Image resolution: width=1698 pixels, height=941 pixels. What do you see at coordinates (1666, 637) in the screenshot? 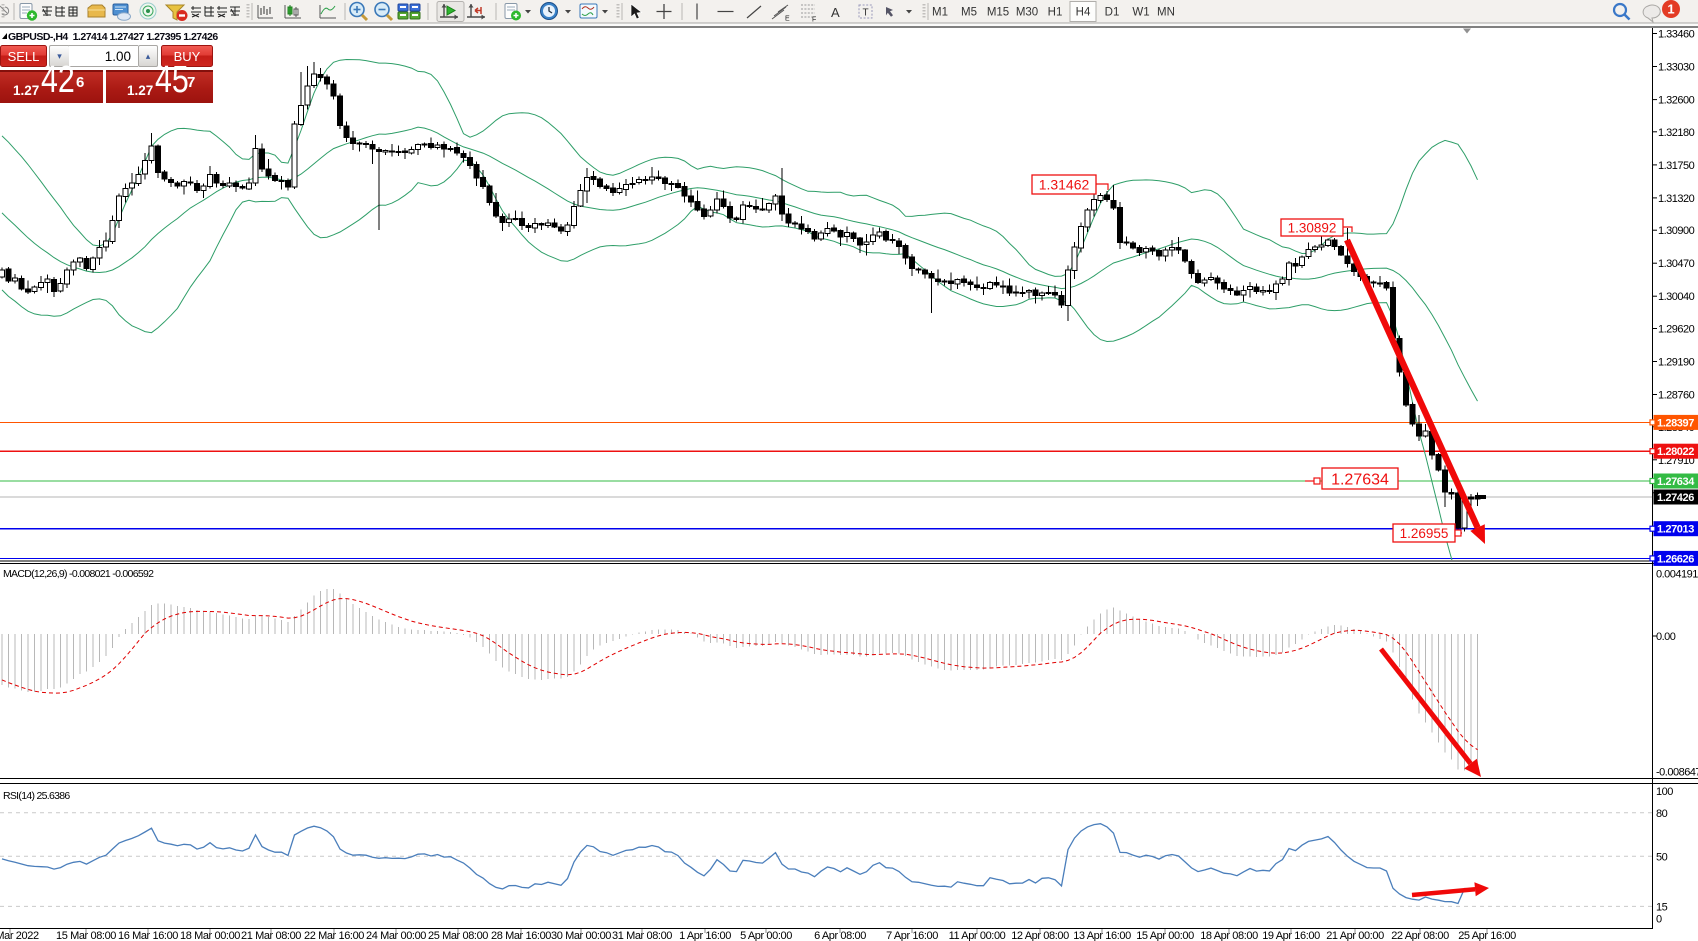
I see `svg-text: 0.00` at bounding box center [1666, 637].